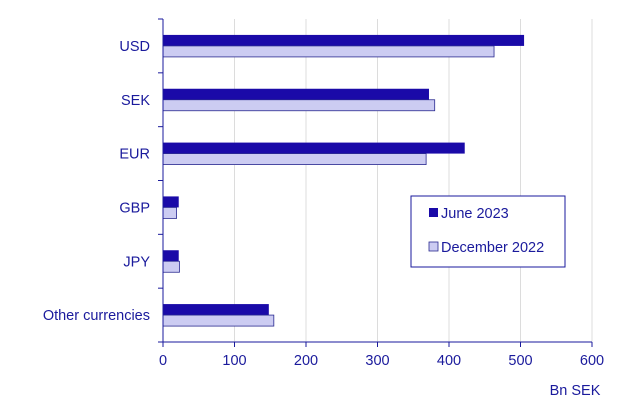 This screenshot has height=406, width=628. Describe the element at coordinates (592, 361) in the screenshot. I see `x-tick-label-600: 600` at that location.